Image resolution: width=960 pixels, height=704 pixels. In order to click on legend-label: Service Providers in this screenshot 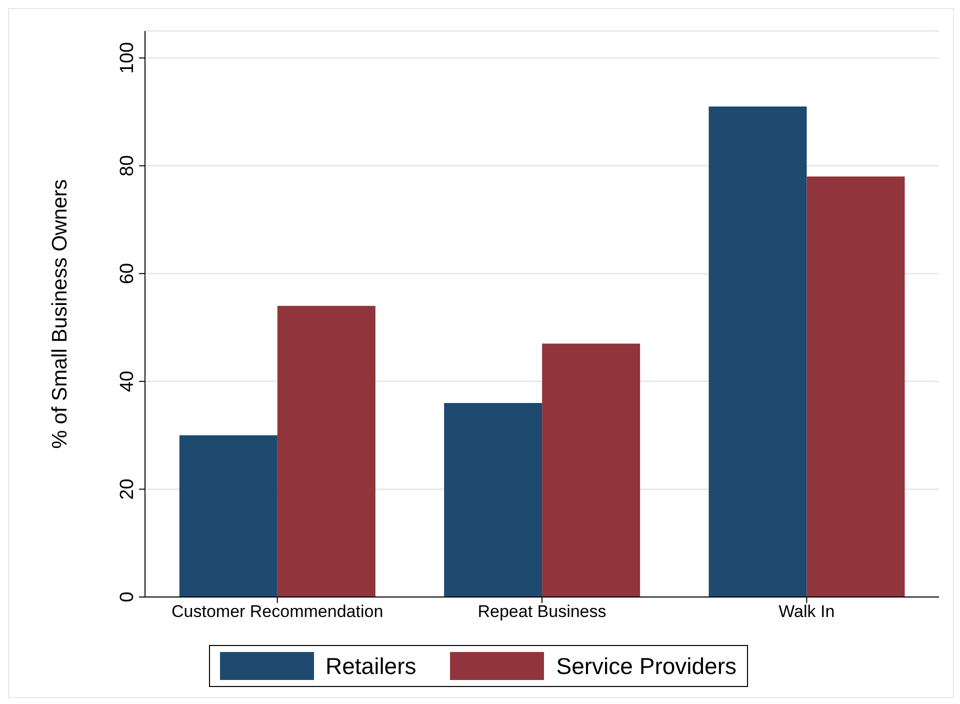, I will do `click(646, 666)`.